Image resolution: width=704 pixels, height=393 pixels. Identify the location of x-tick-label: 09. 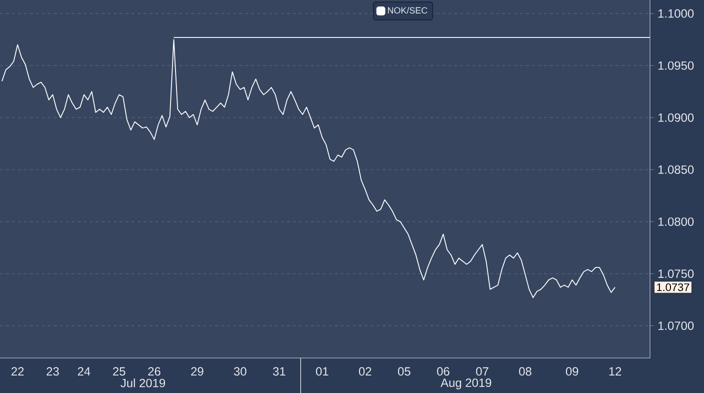
(572, 371).